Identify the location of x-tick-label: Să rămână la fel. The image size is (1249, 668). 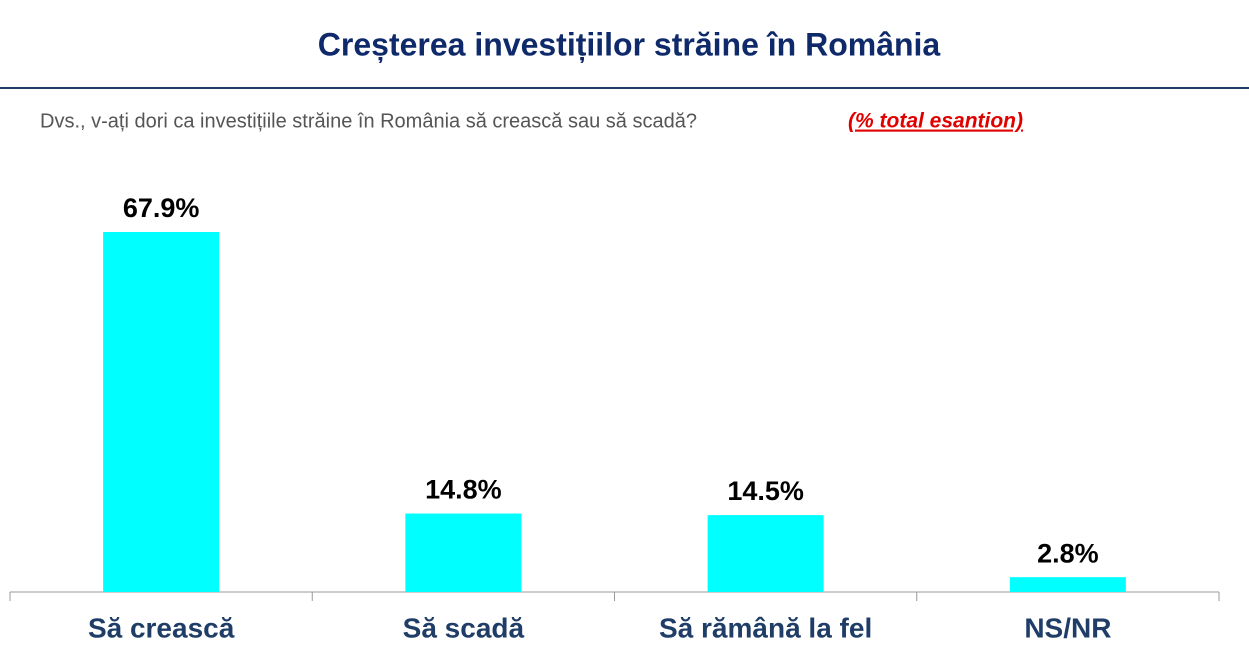
(765, 627).